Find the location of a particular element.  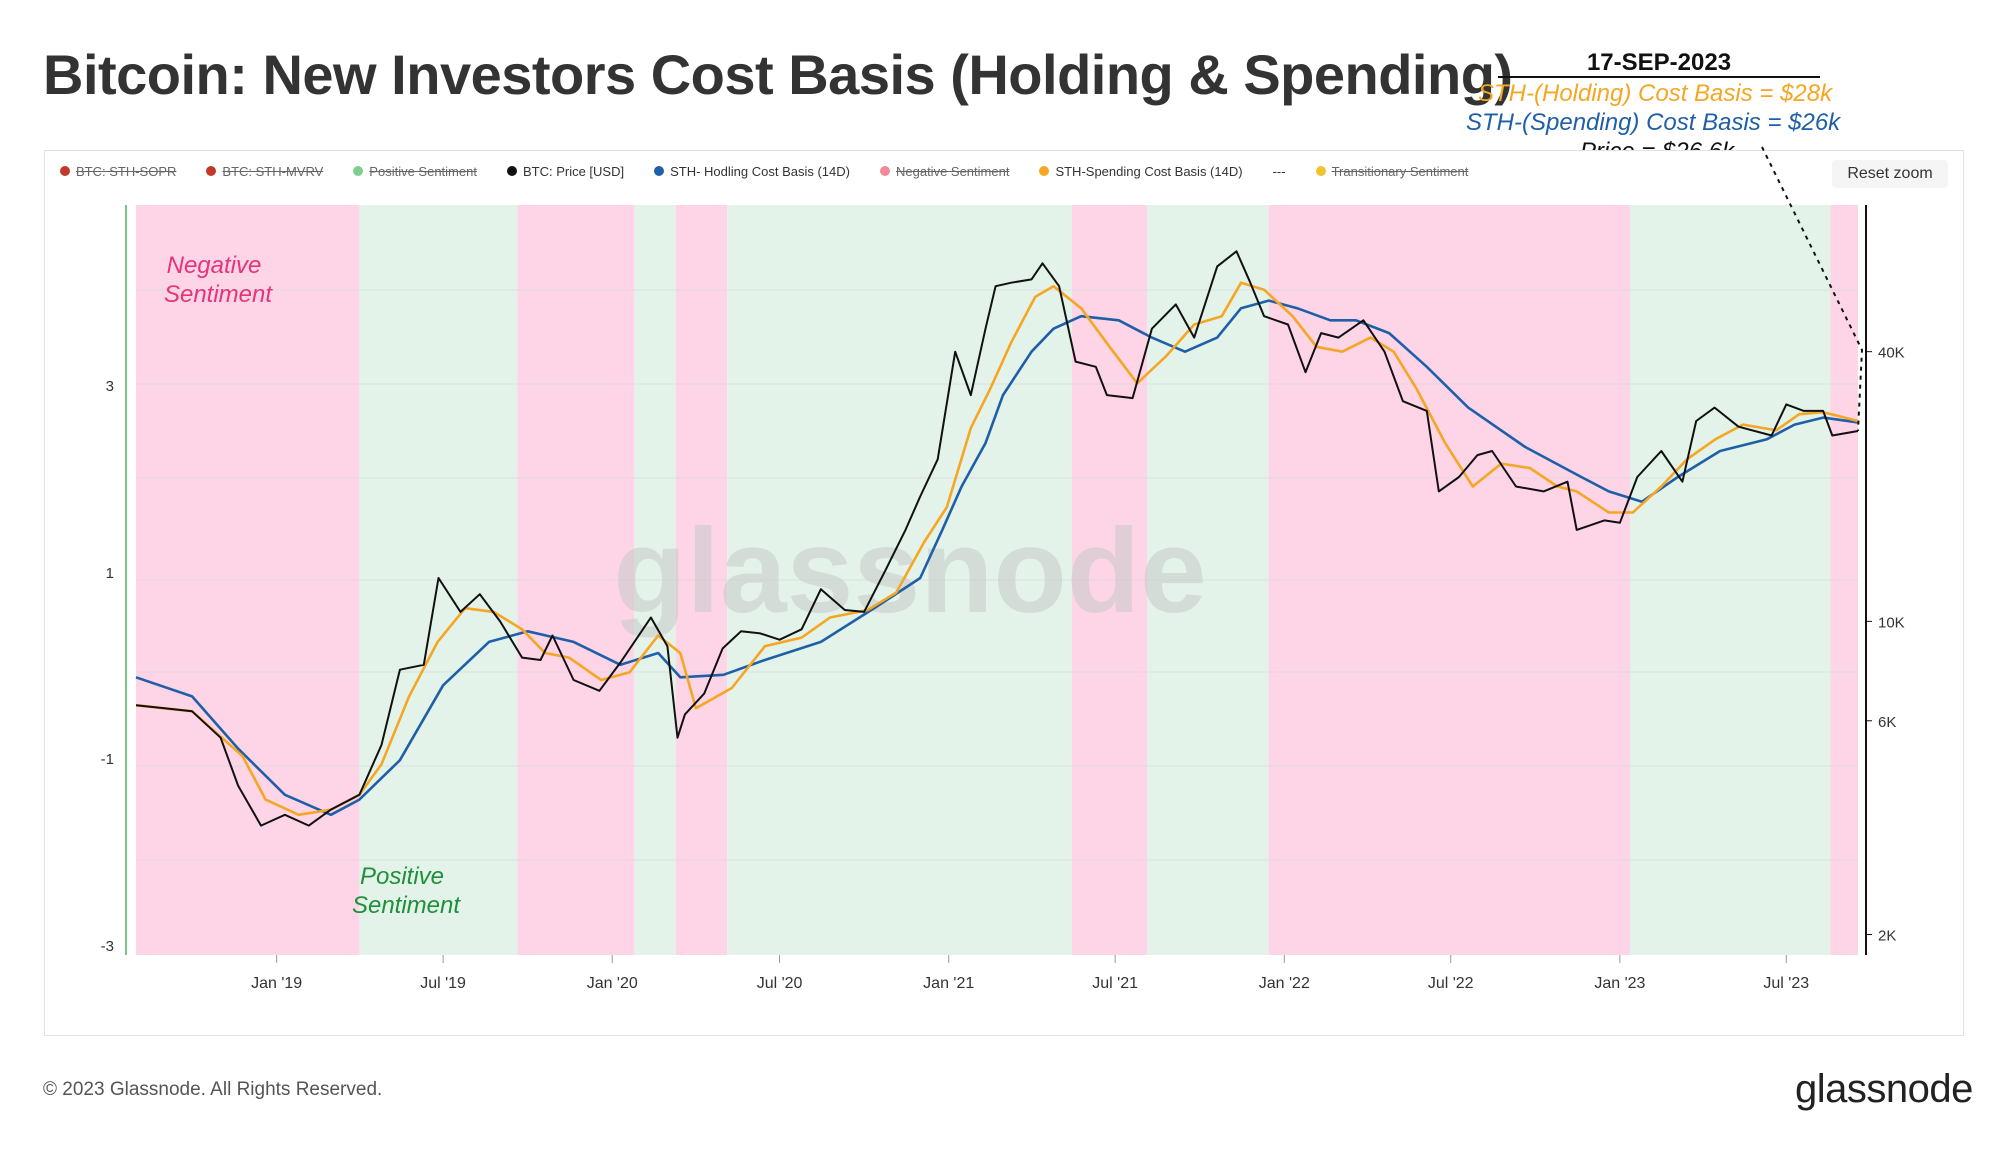

legend-item-label: --- is located at coordinates (1279, 171).